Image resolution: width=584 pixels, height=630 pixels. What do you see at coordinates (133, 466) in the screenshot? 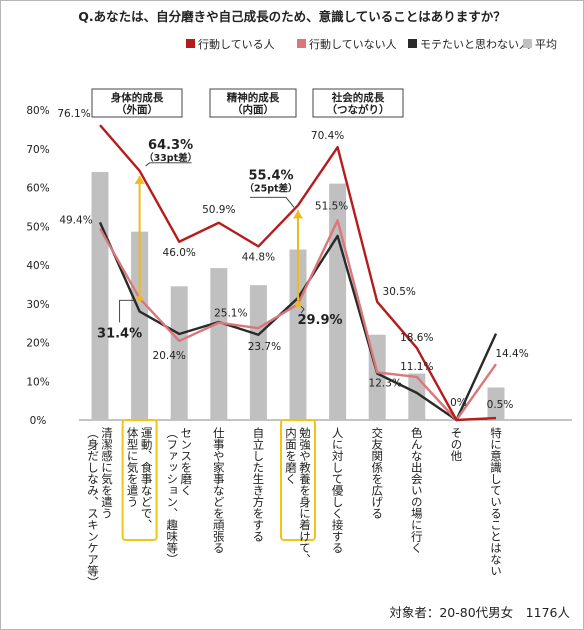
I see `category-label-1-1: 体型に気を遣う` at bounding box center [133, 466].